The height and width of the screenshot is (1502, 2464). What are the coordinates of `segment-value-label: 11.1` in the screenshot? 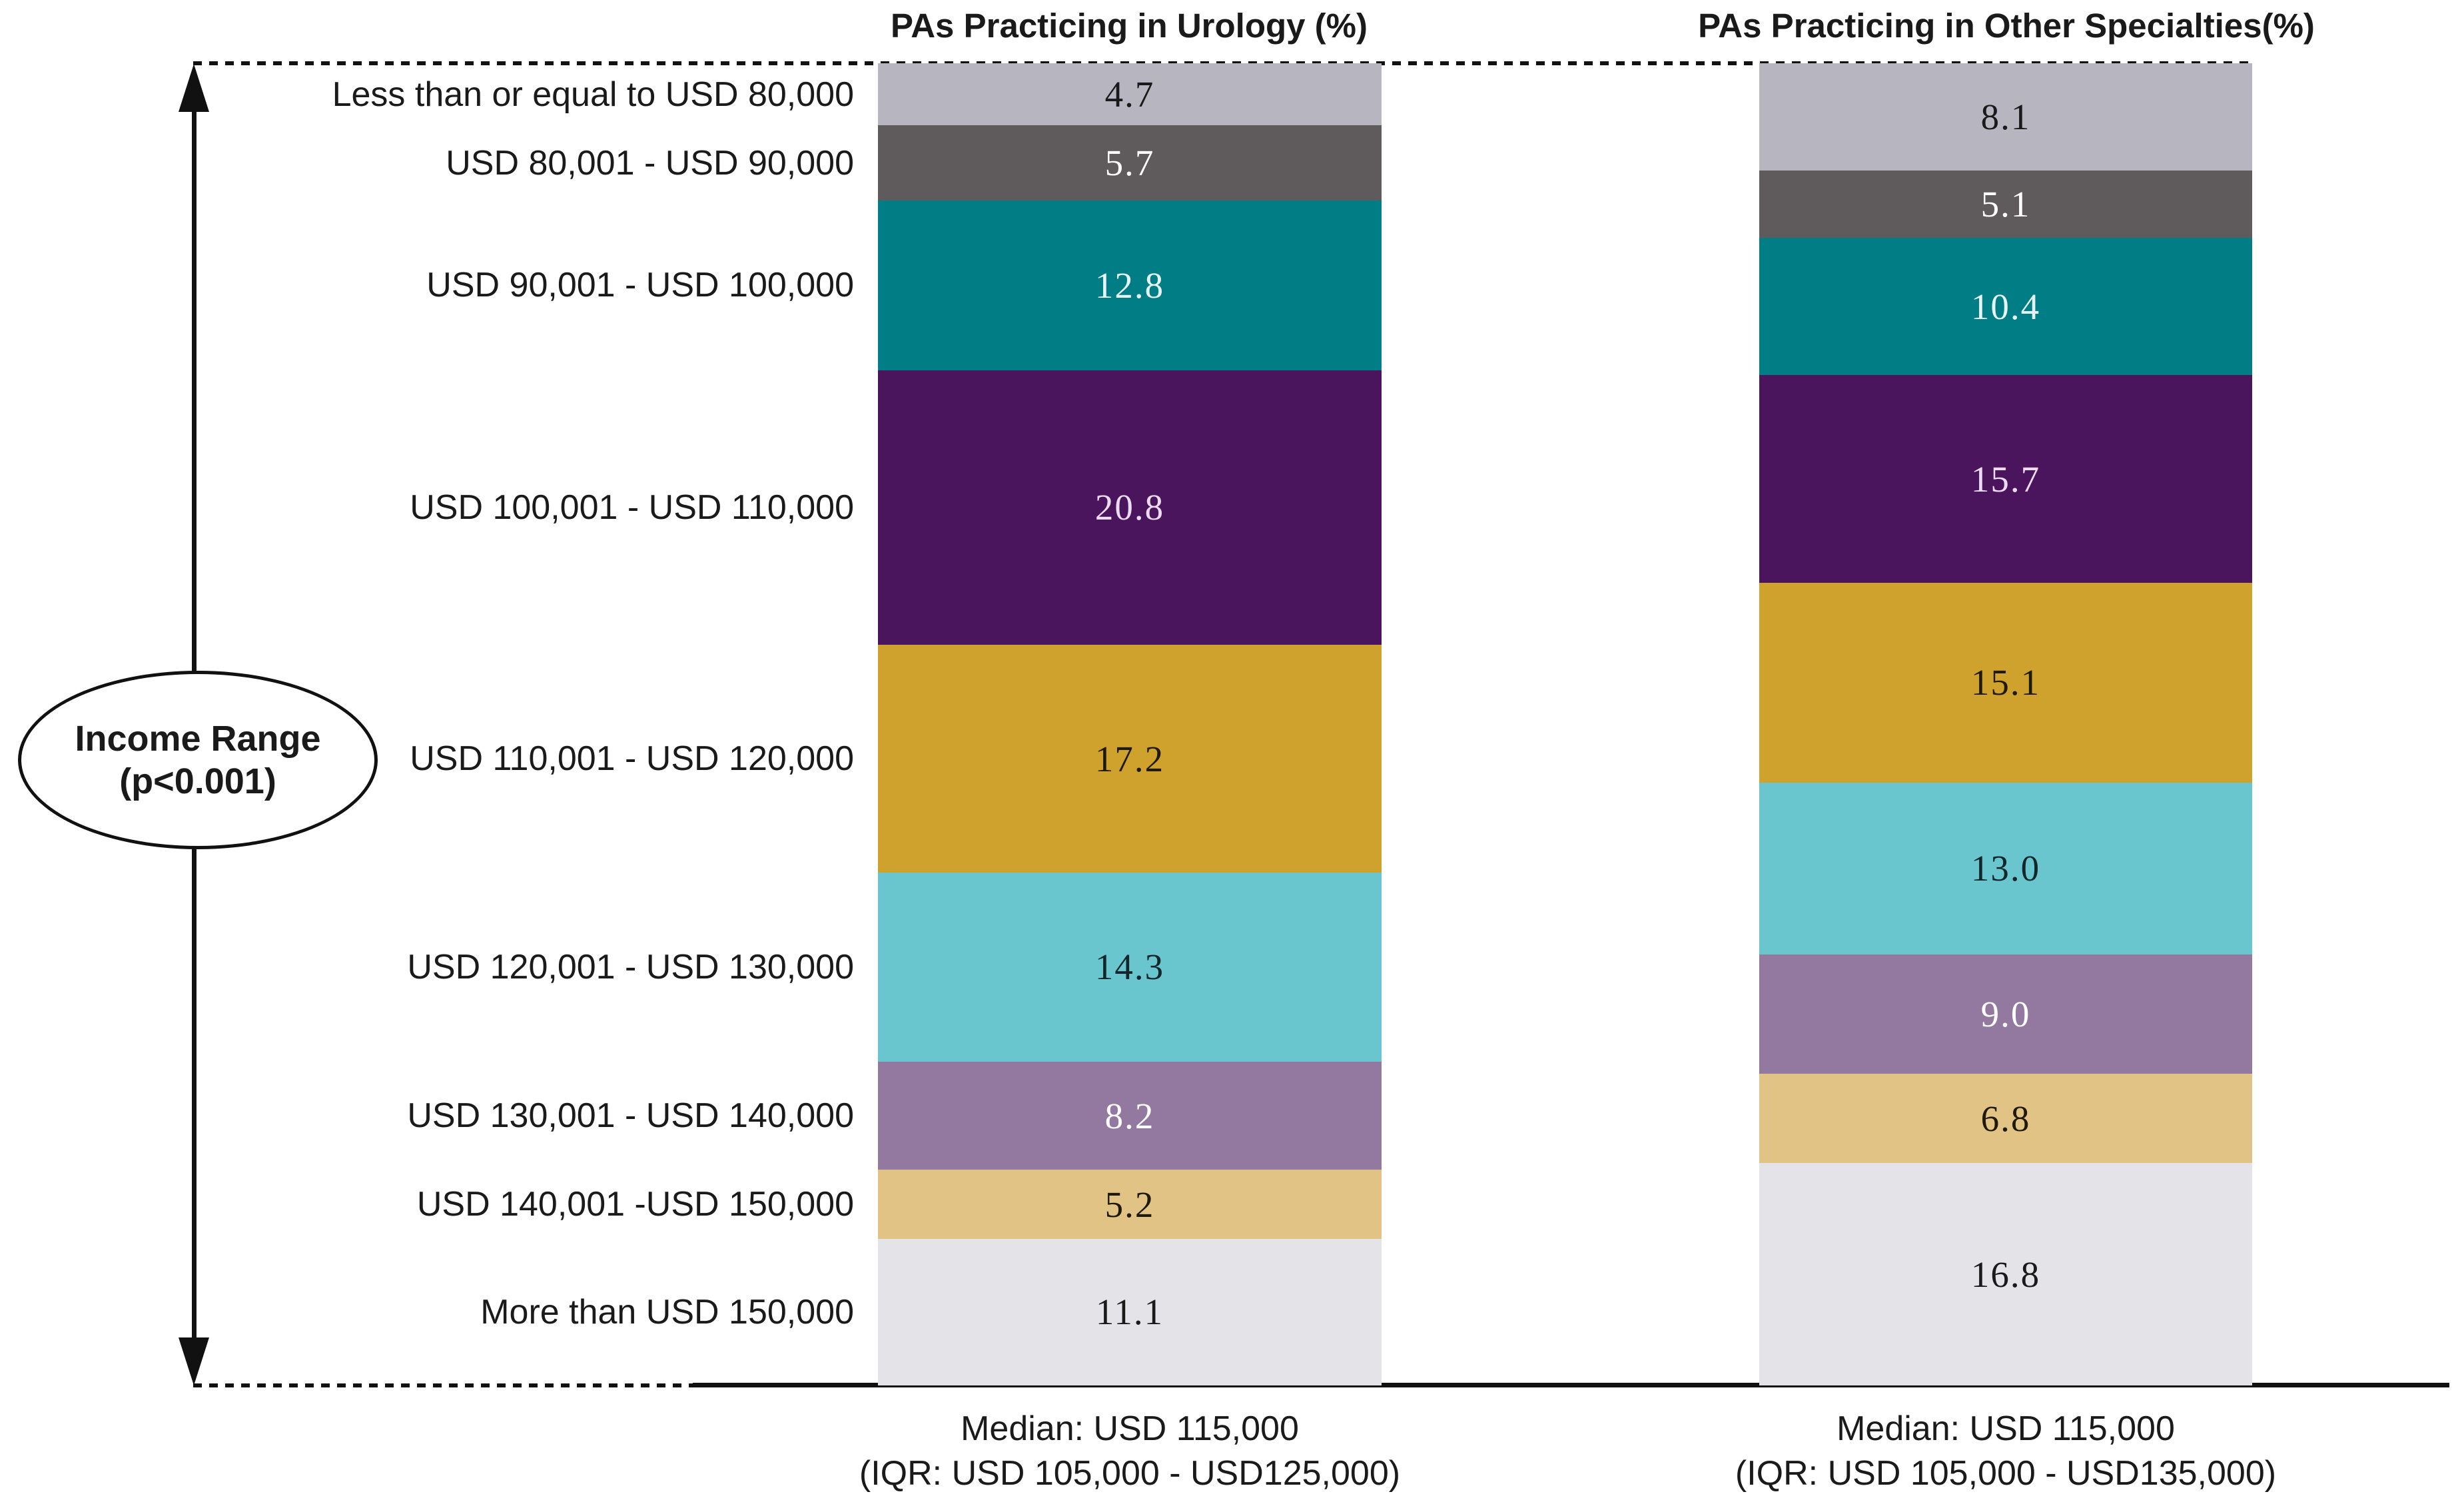 It's located at (1129, 1312).